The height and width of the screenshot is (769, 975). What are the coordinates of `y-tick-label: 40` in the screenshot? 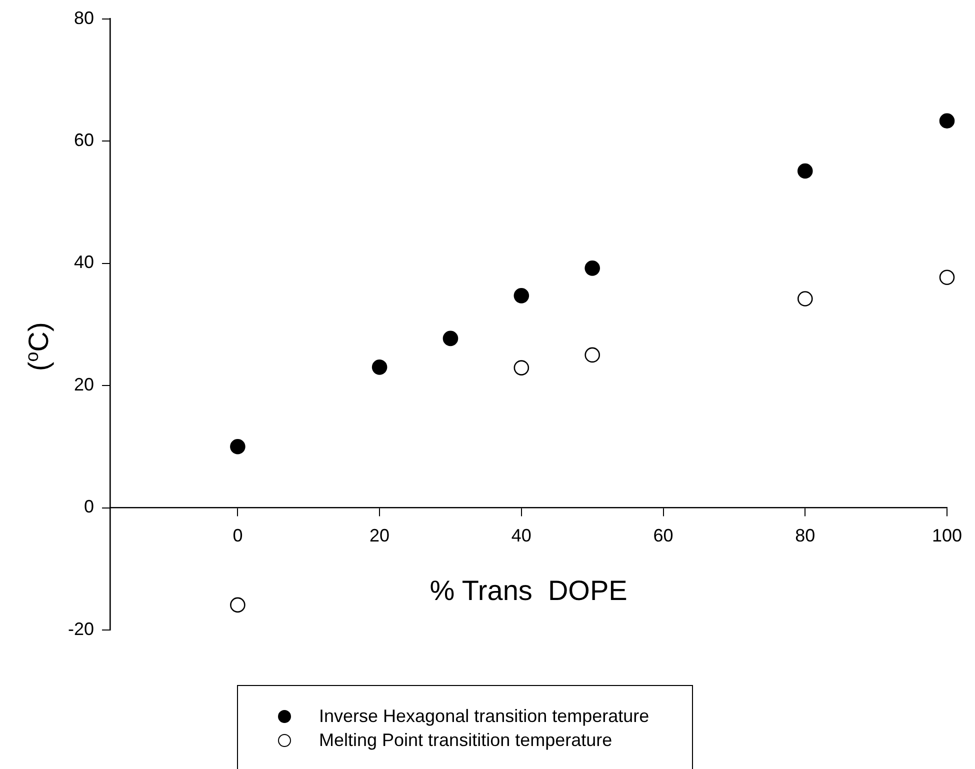 It's located at (84, 262).